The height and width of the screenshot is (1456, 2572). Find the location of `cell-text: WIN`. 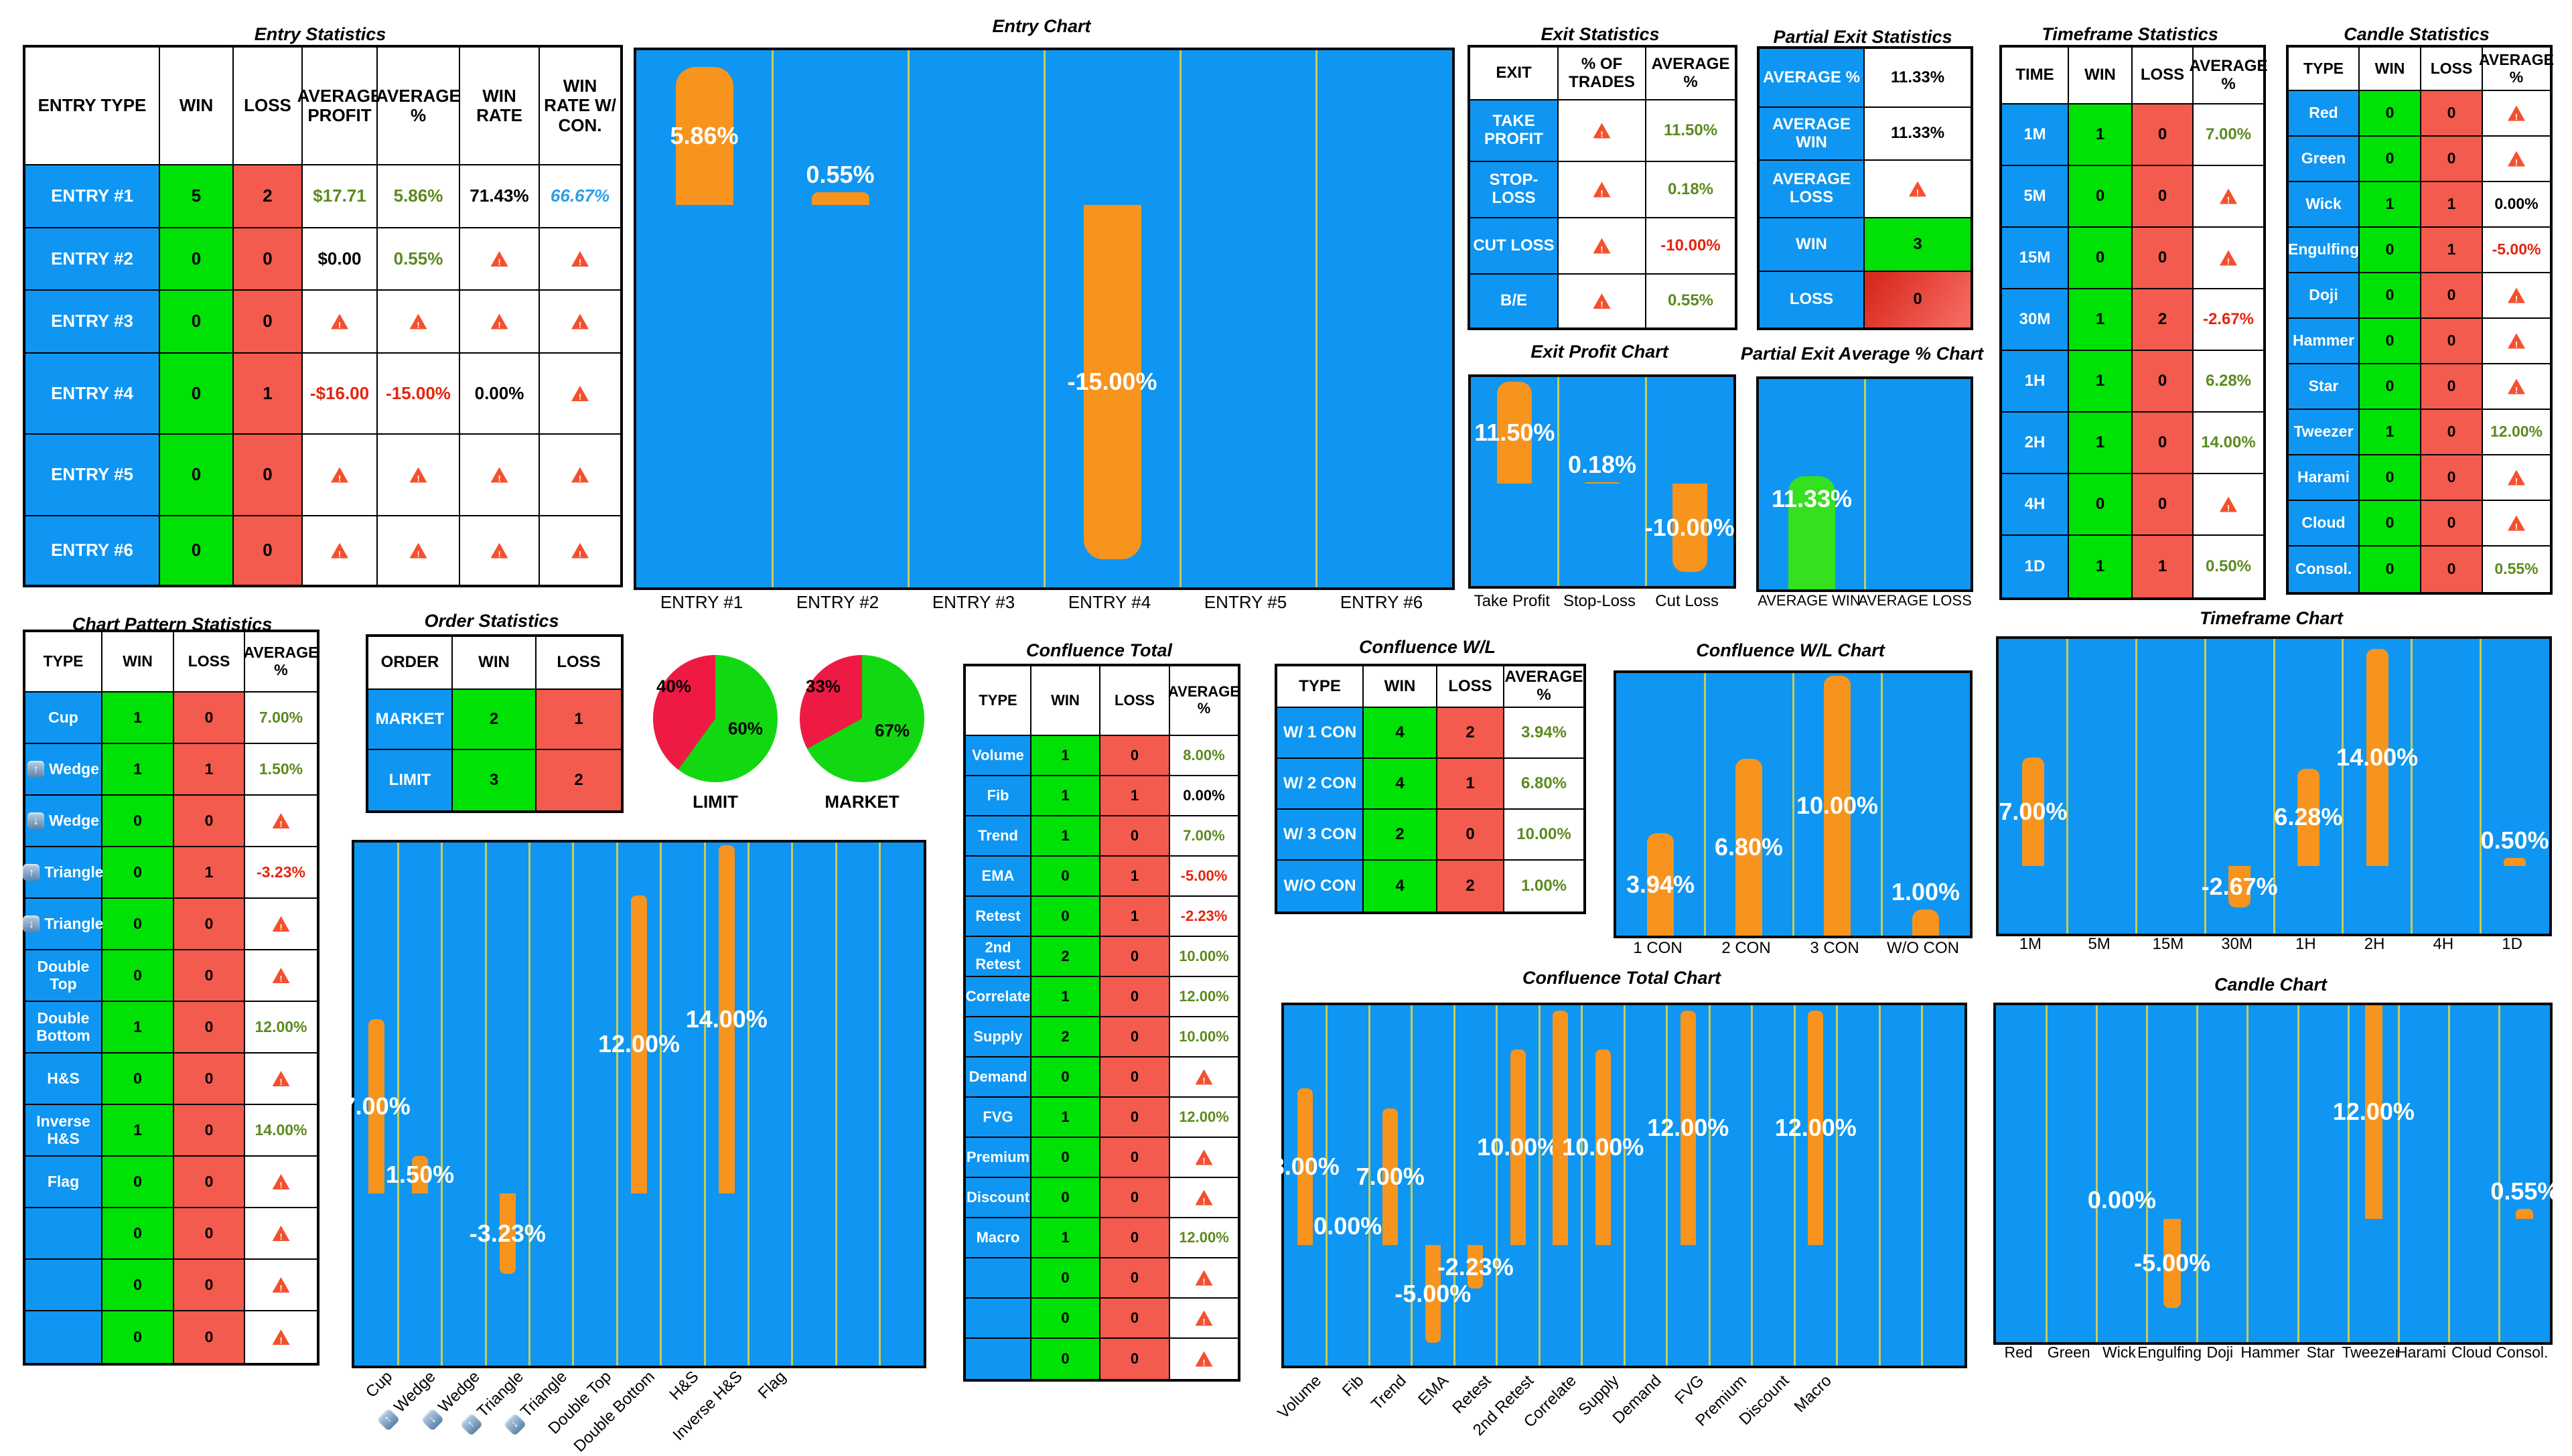

cell-text: WIN is located at coordinates (1811, 243).